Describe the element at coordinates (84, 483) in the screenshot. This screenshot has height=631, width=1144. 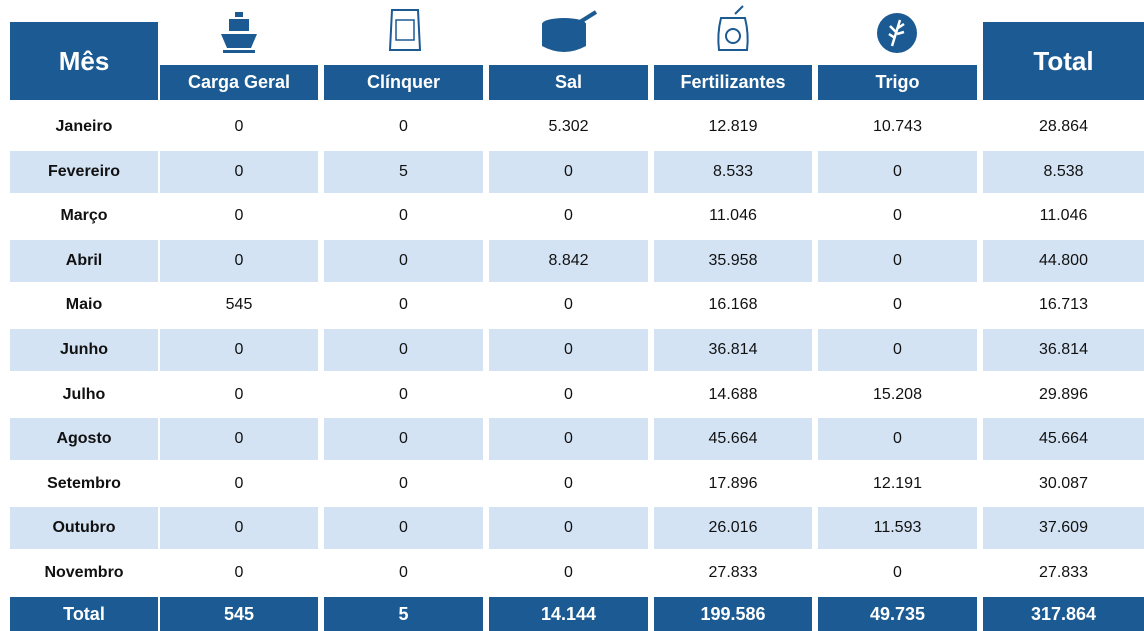
I see `month-cell: Setembro` at that location.